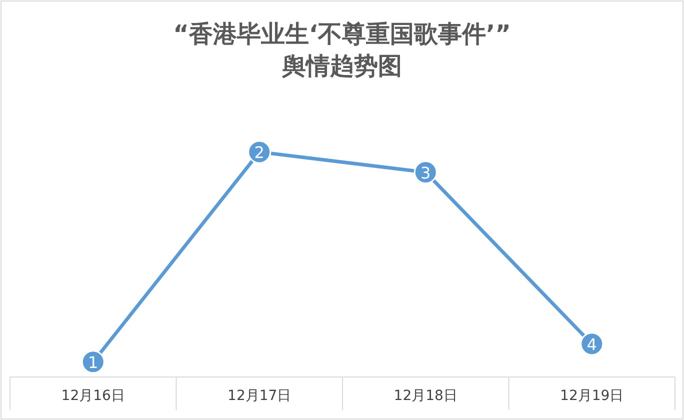  What do you see at coordinates (260, 396) in the screenshot?
I see `x-tick-label: 12月17日` at bounding box center [260, 396].